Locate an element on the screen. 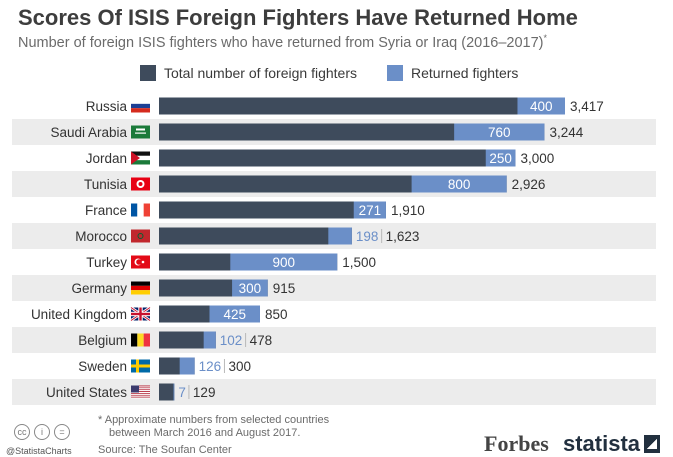 Image resolution: width=673 pixels, height=457 pixels. tunisia-flag-icon is located at coordinates (140, 184).